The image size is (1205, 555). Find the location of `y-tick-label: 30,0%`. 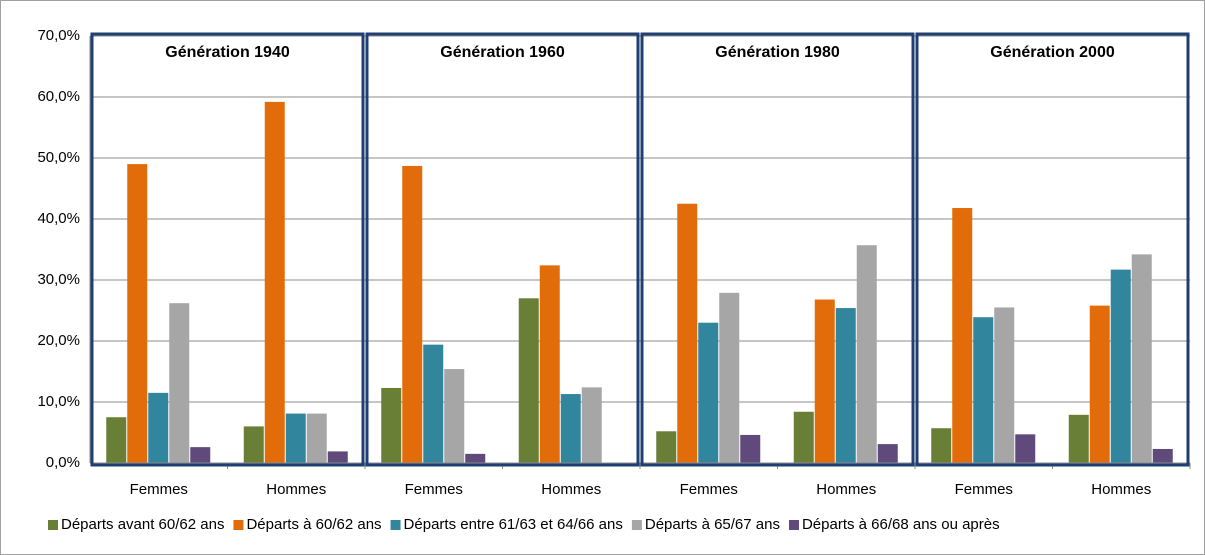

y-tick-label: 30,0% is located at coordinates (58, 279).